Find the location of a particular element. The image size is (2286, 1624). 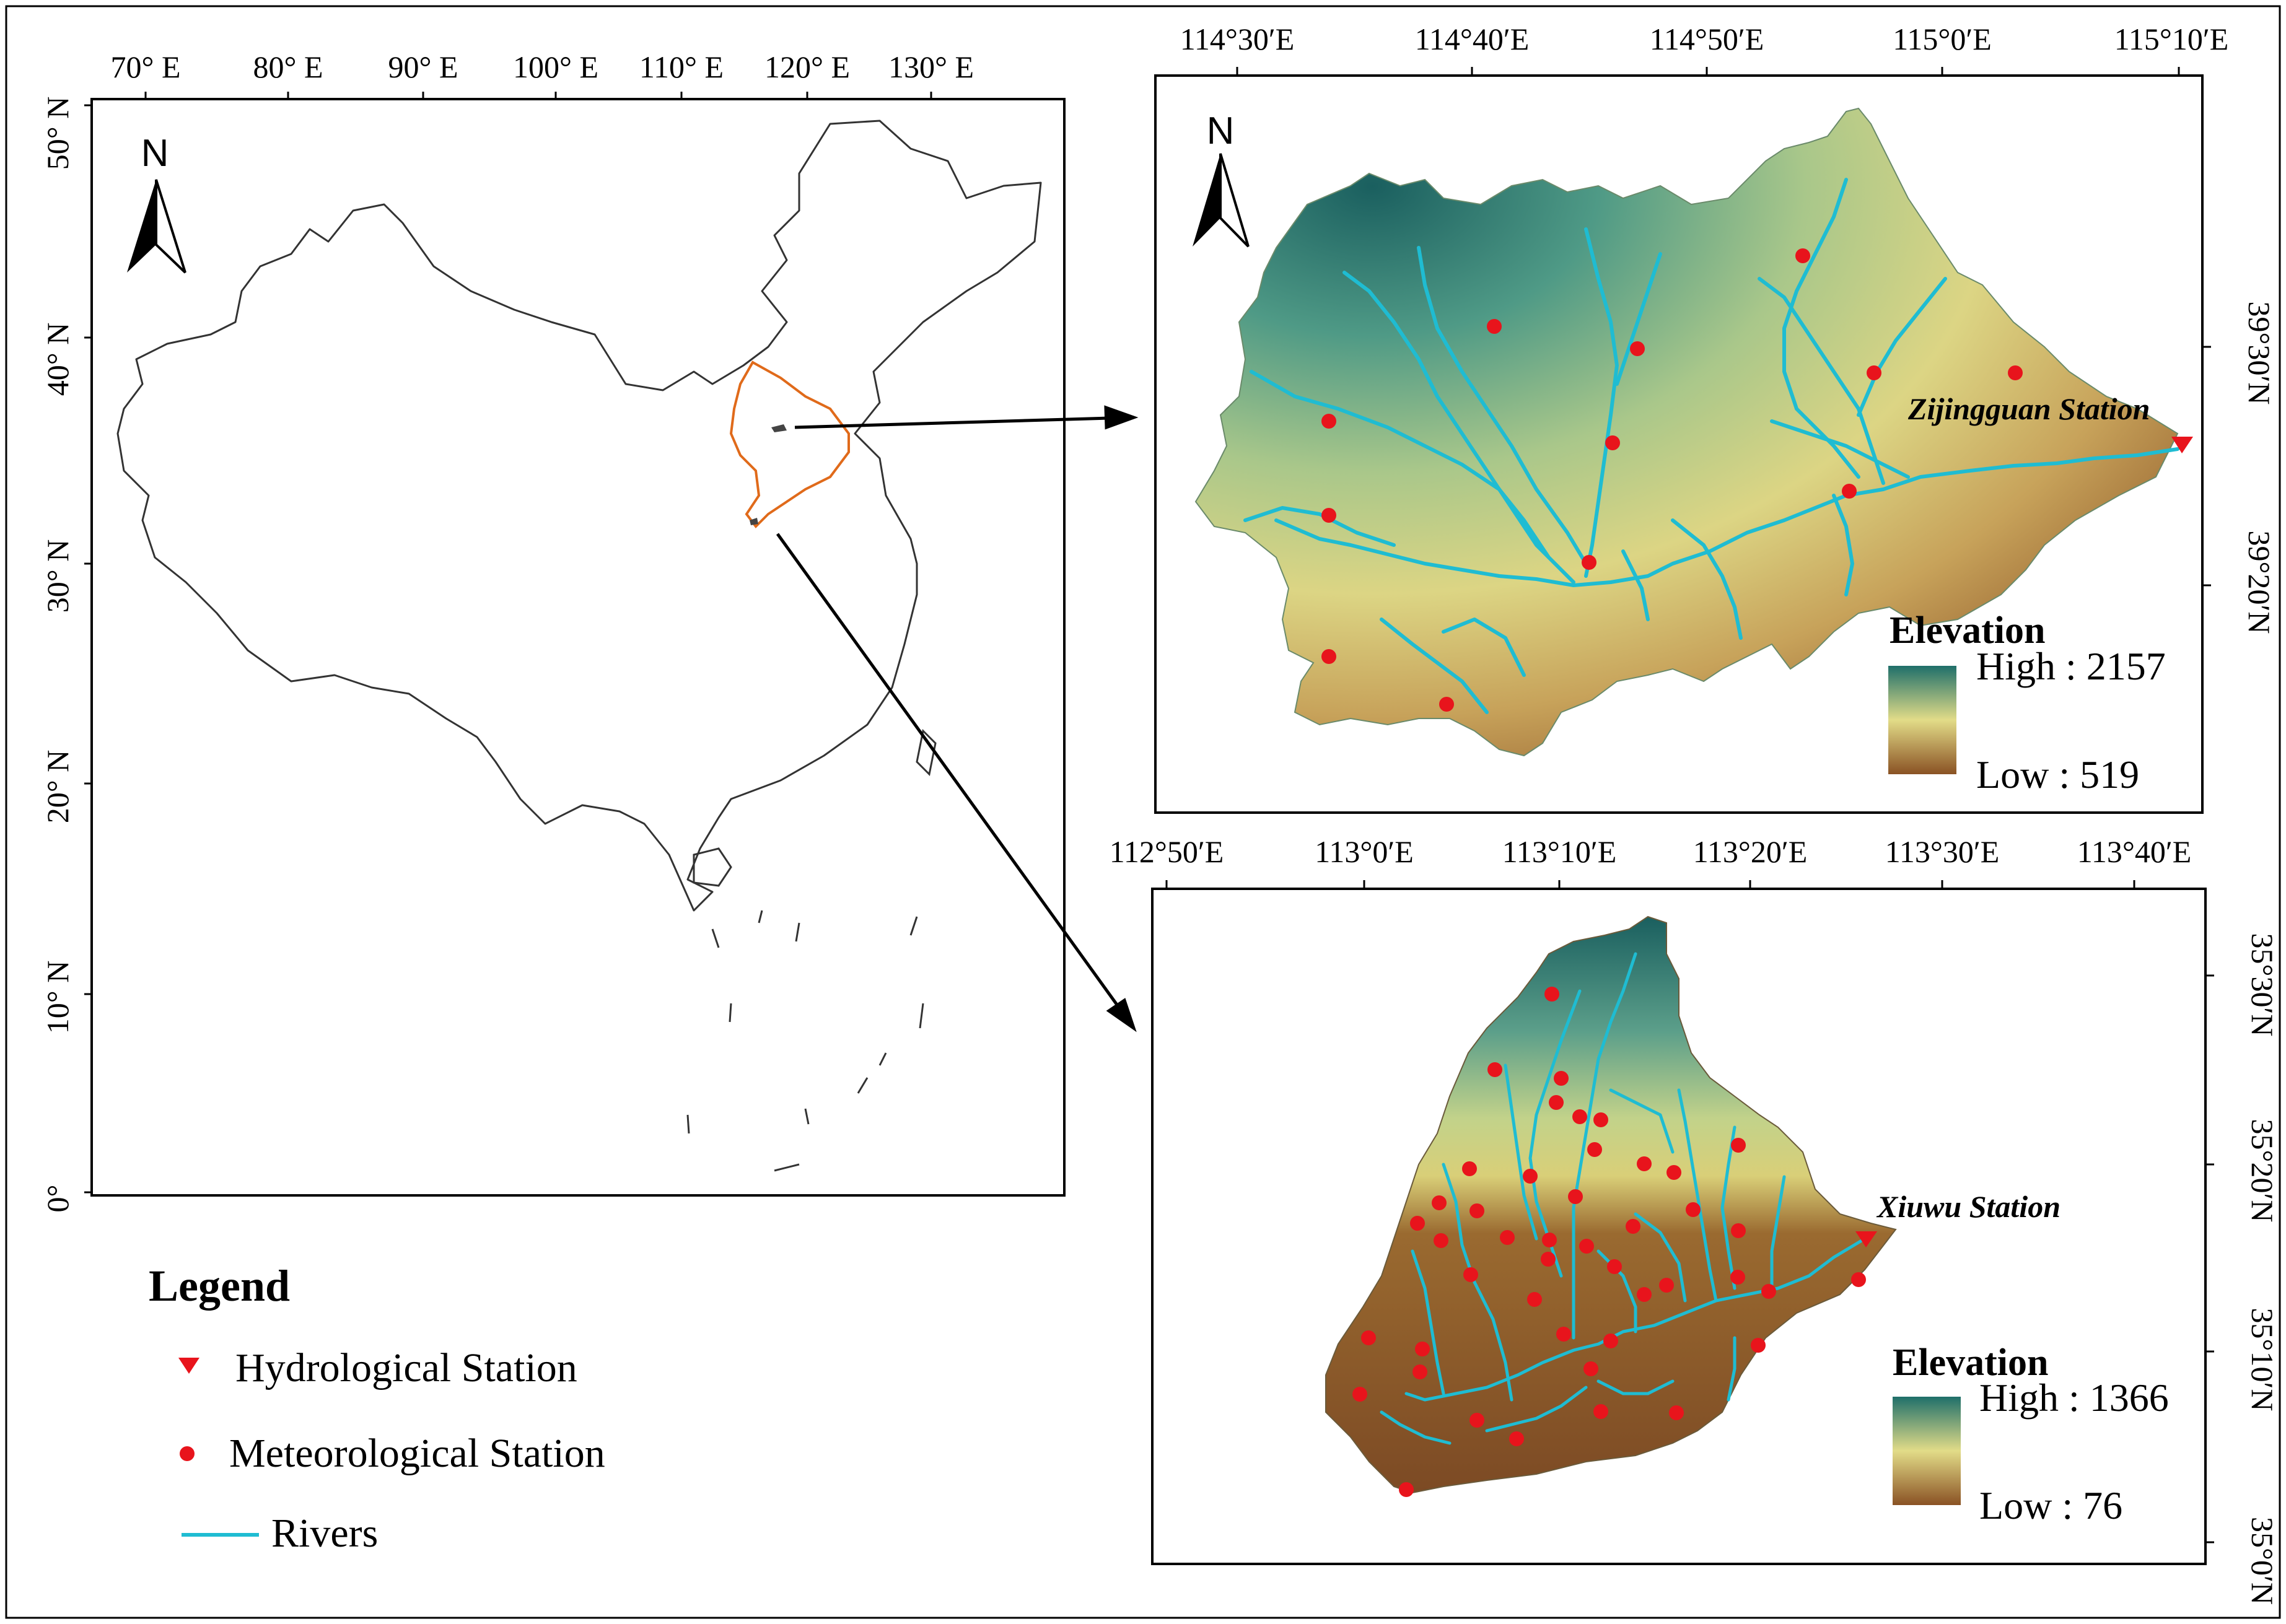

top-lat-ticks is located at coordinates (2206, 466).